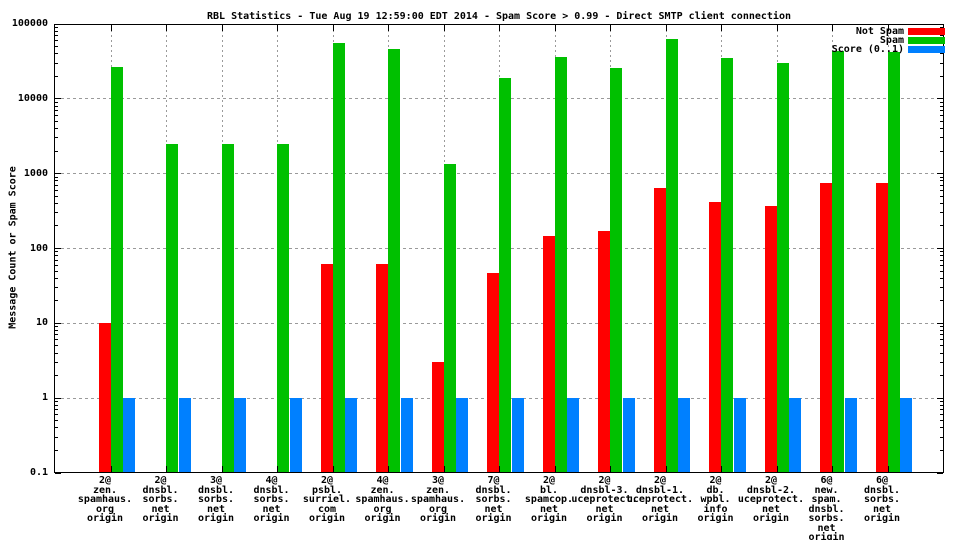  I want to click on bar-score-0-1--14, so click(906, 435).